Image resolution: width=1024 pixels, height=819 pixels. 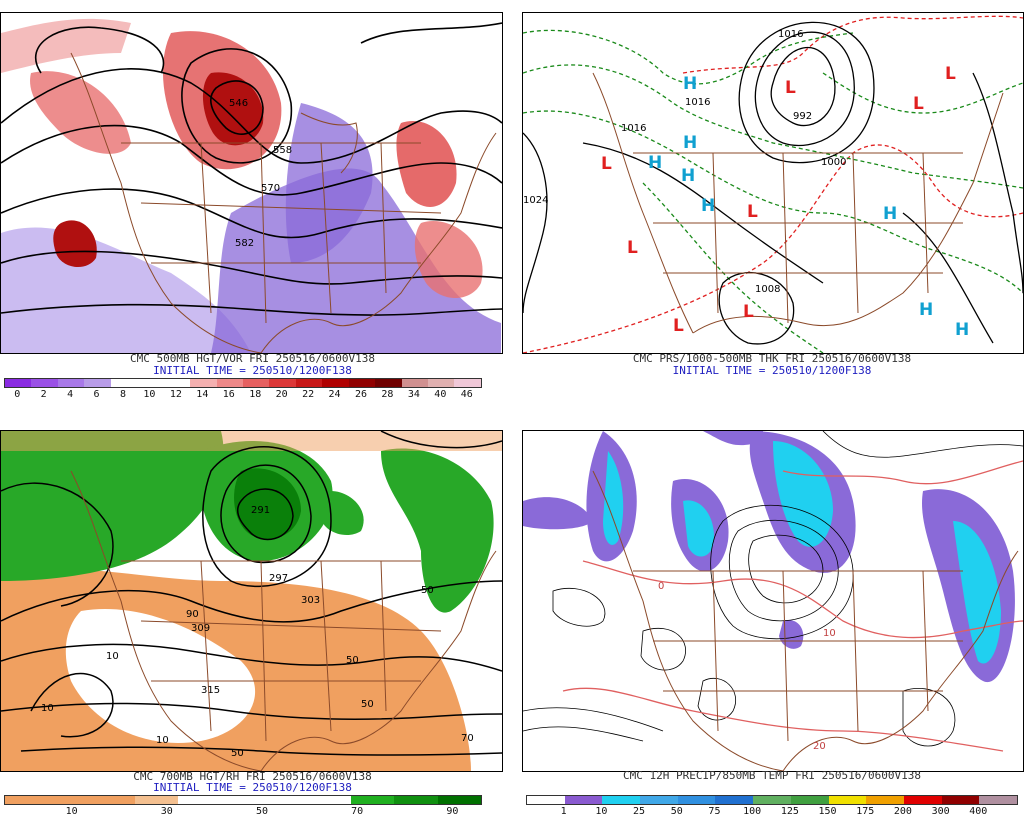 What do you see at coordinates (978, 811) in the screenshot?
I see `colorbar-tick-label: 400` at bounding box center [978, 811].